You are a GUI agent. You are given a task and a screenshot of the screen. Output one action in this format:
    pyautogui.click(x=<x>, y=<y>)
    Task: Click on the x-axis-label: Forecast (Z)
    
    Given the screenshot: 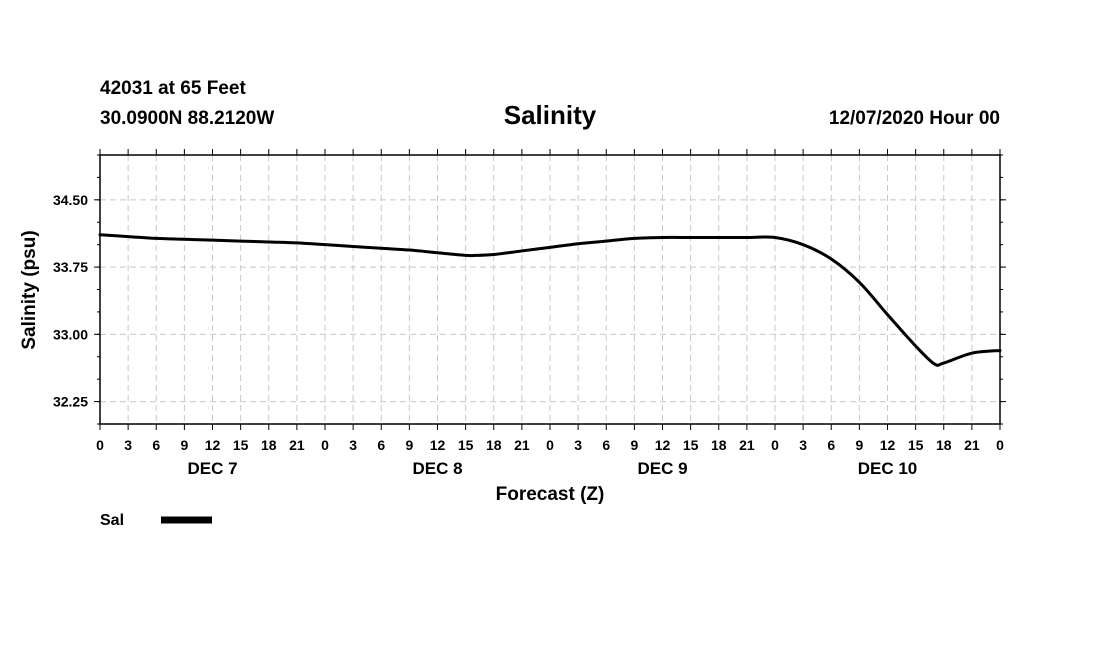 What is the action you would take?
    pyautogui.click(x=550, y=494)
    